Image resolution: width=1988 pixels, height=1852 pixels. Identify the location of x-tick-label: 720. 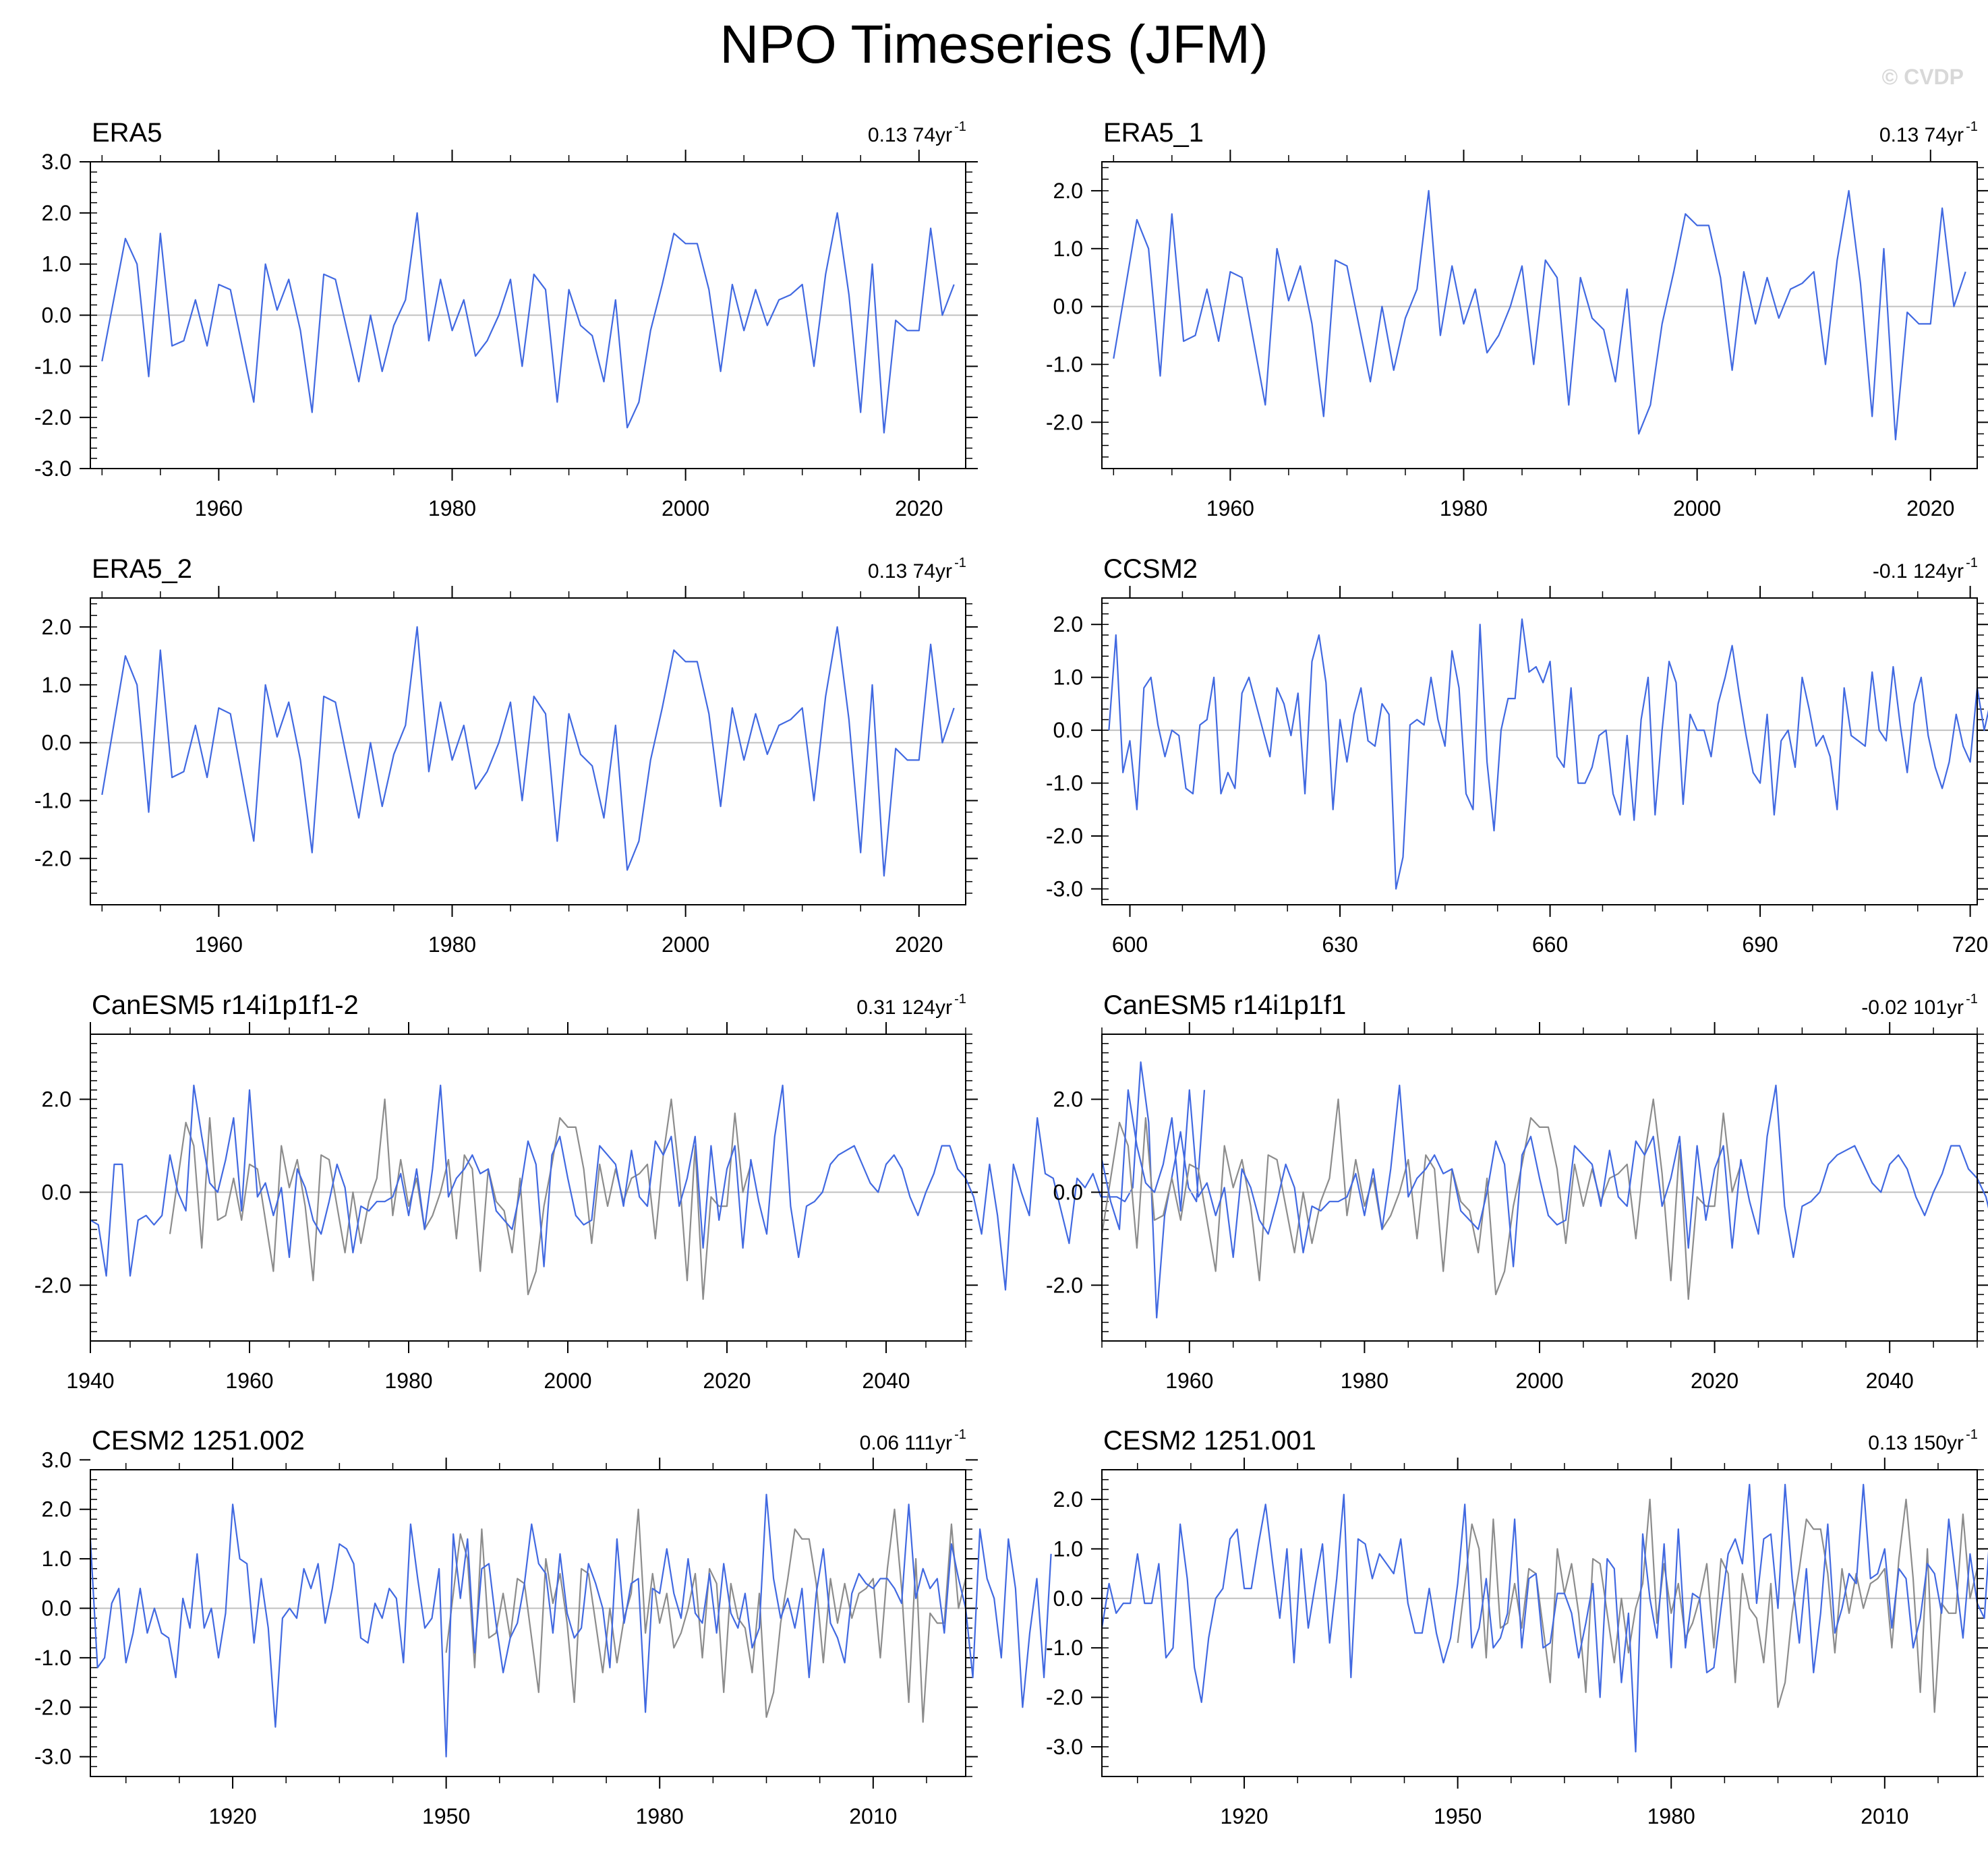
(1970, 945).